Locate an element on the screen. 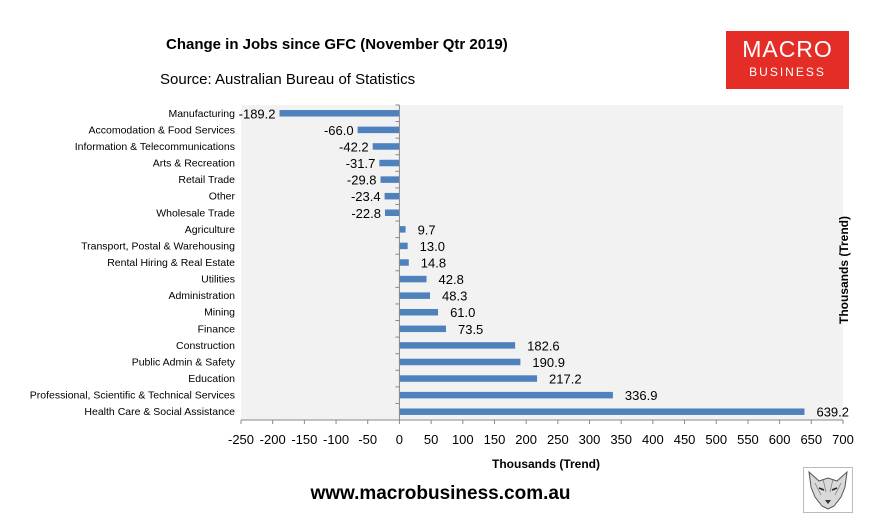 Image resolution: width=881 pixels, height=524 pixels. data-label: 190.9 is located at coordinates (548, 362).